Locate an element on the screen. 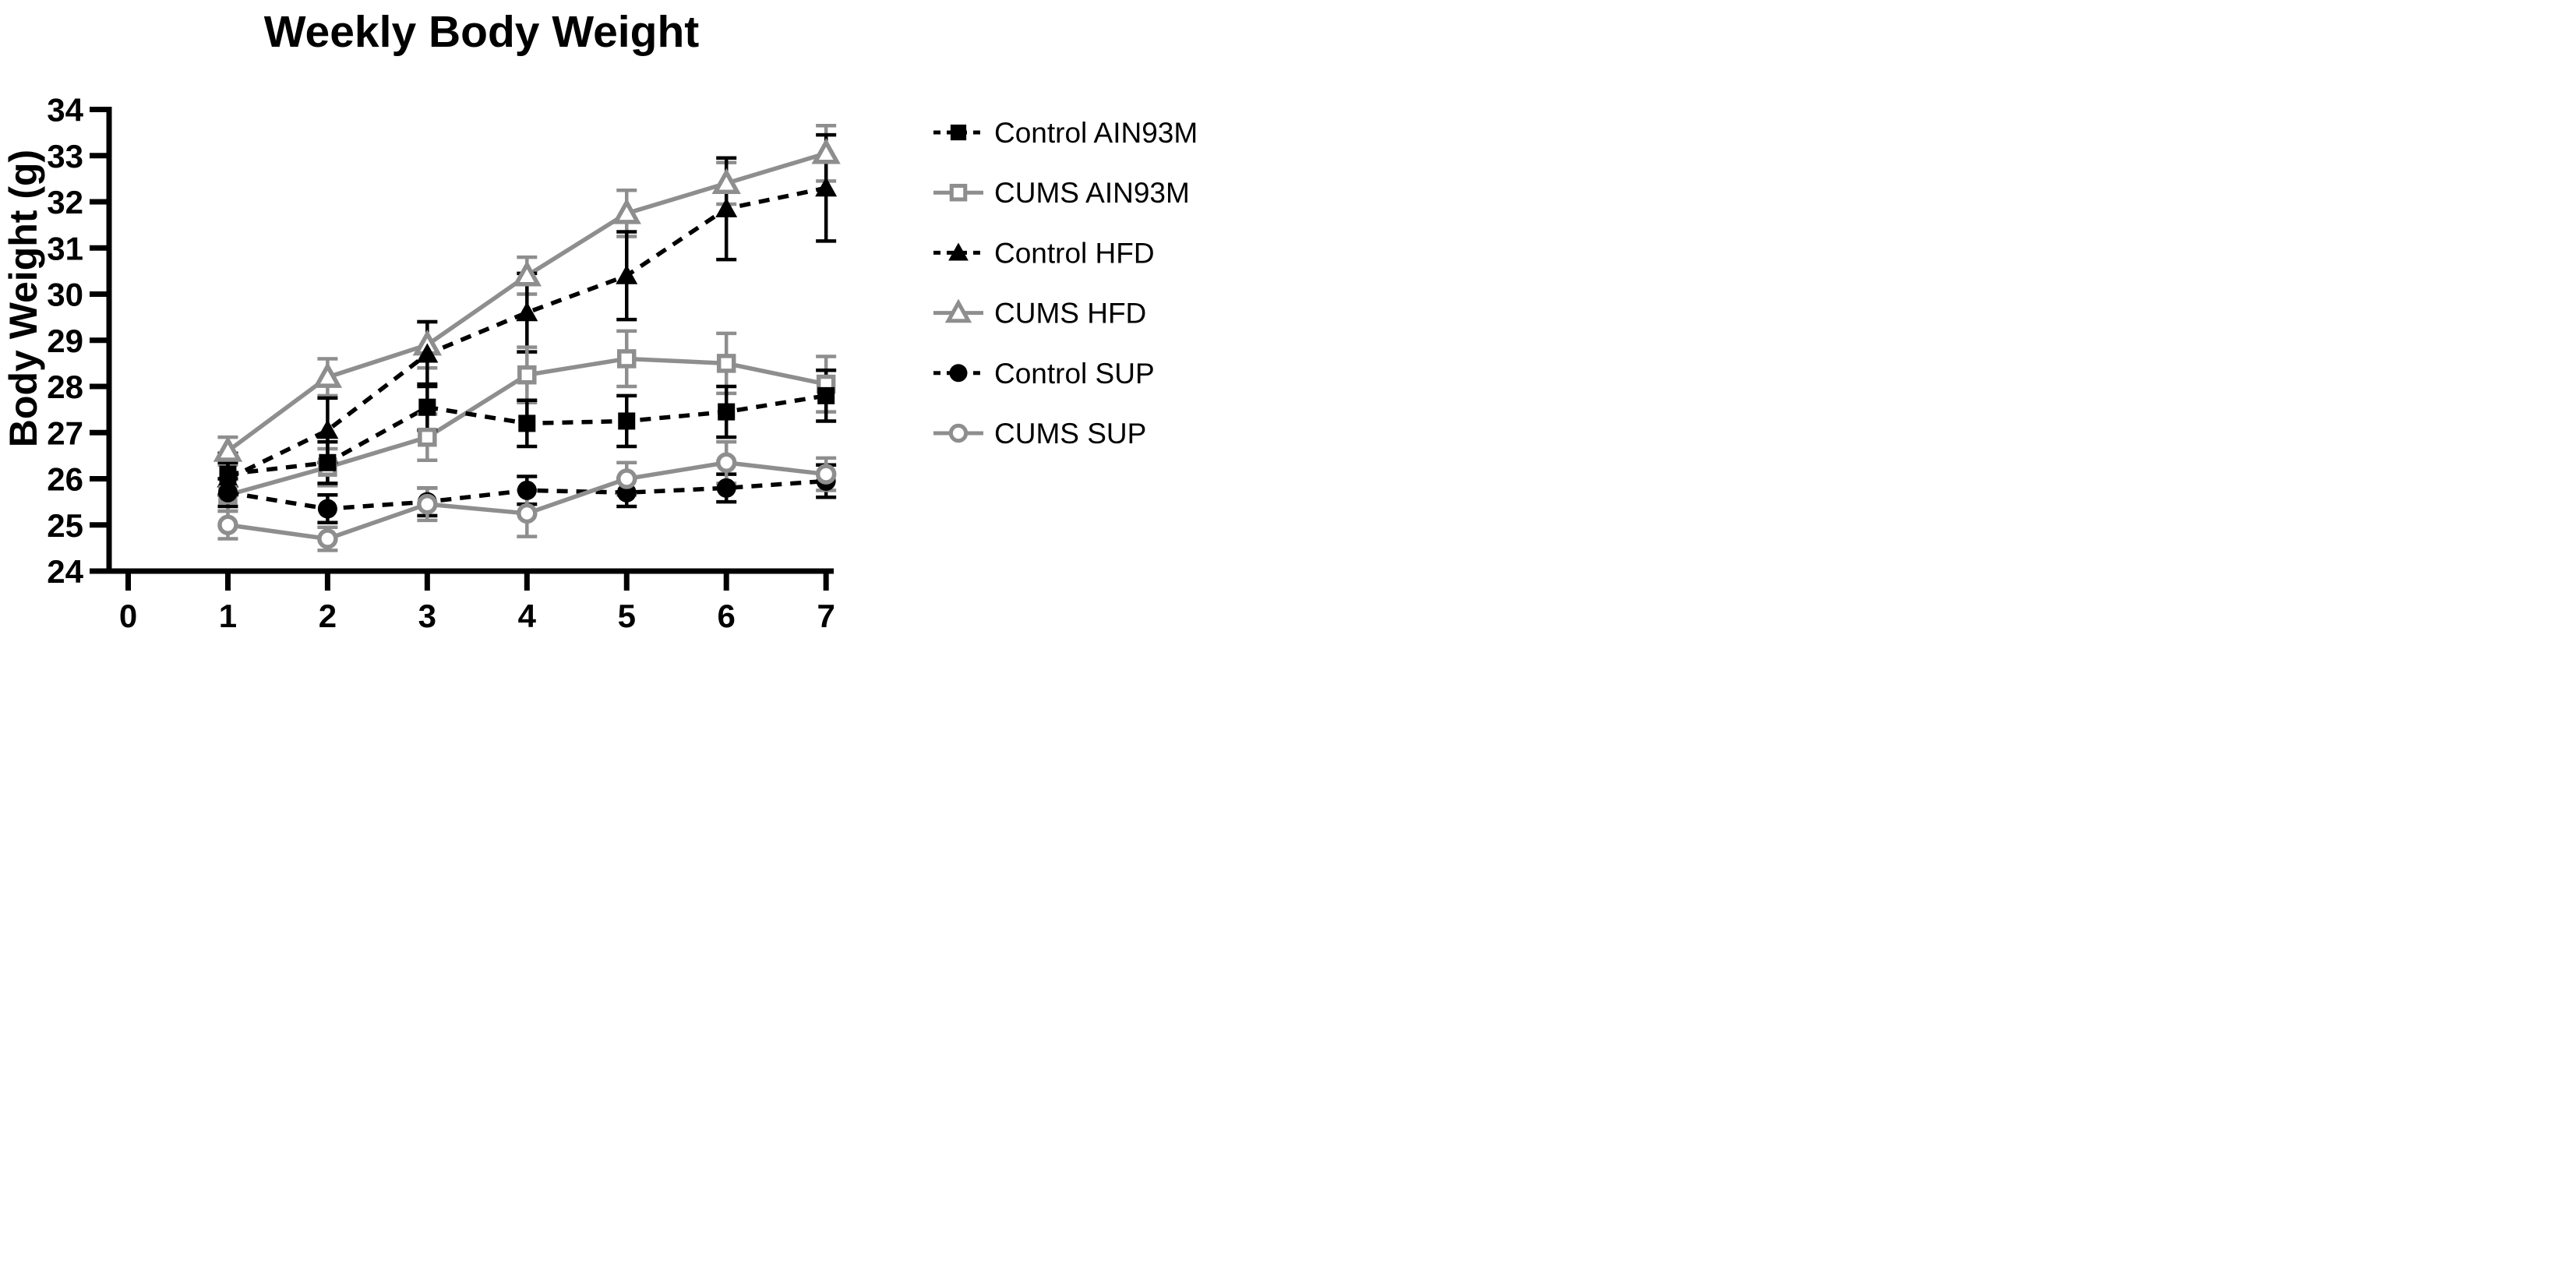  legend-item-control-sup: Control SUP is located at coordinates (1044, 374).